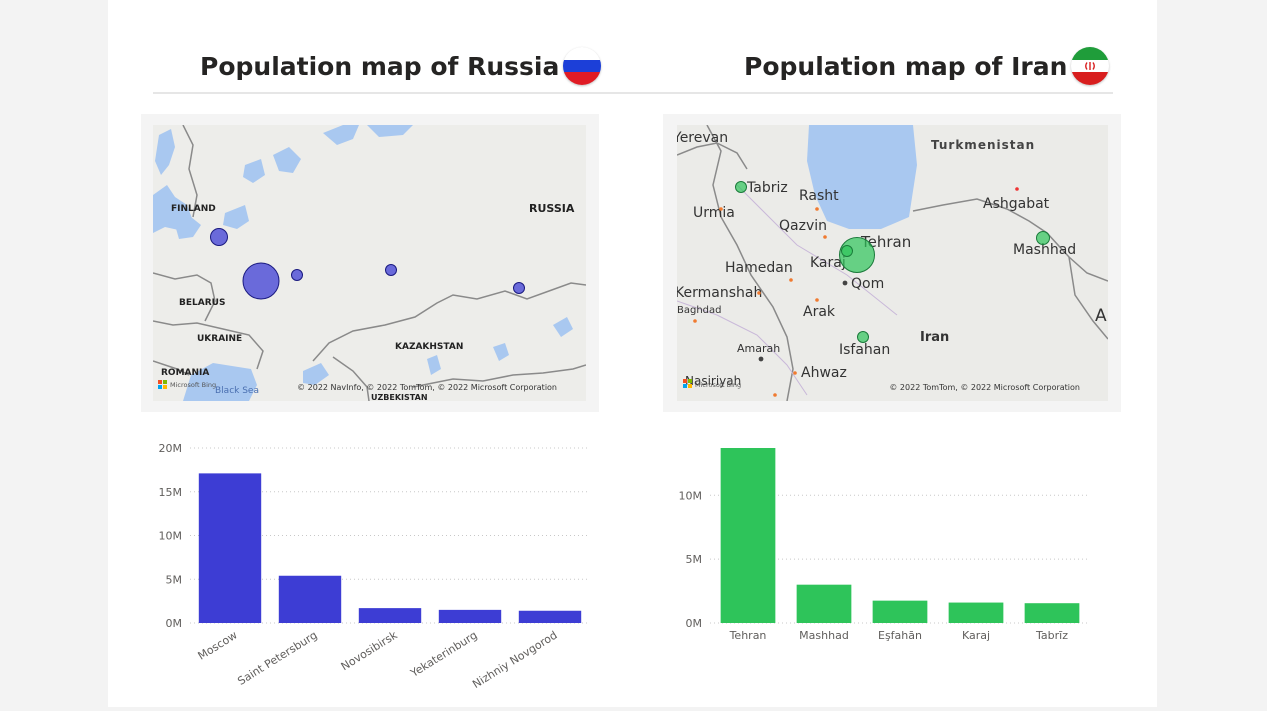 This screenshot has height=711, width=1267. Describe the element at coordinates (1052, 613) in the screenshot. I see `iran-chart-bar-tabri-z` at that location.